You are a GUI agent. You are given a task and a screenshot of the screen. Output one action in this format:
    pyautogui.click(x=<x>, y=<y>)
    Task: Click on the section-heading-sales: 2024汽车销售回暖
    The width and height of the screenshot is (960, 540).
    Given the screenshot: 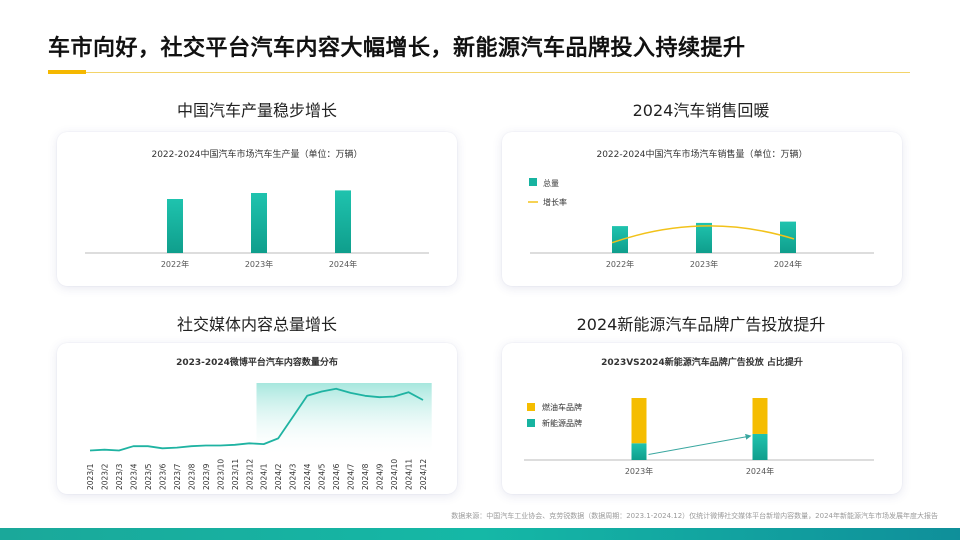 What is the action you would take?
    pyautogui.click(x=701, y=110)
    